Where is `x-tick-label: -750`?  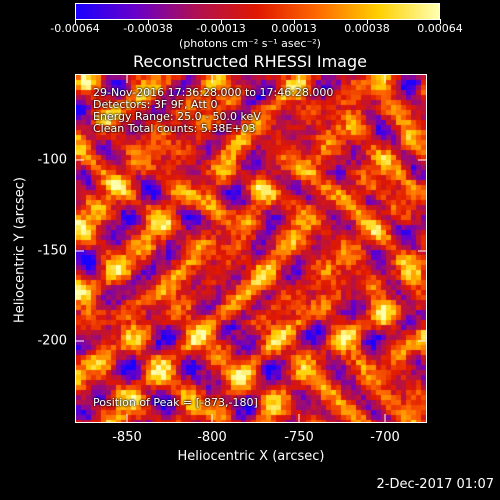 x-tick-label: -750 is located at coordinates (299, 437).